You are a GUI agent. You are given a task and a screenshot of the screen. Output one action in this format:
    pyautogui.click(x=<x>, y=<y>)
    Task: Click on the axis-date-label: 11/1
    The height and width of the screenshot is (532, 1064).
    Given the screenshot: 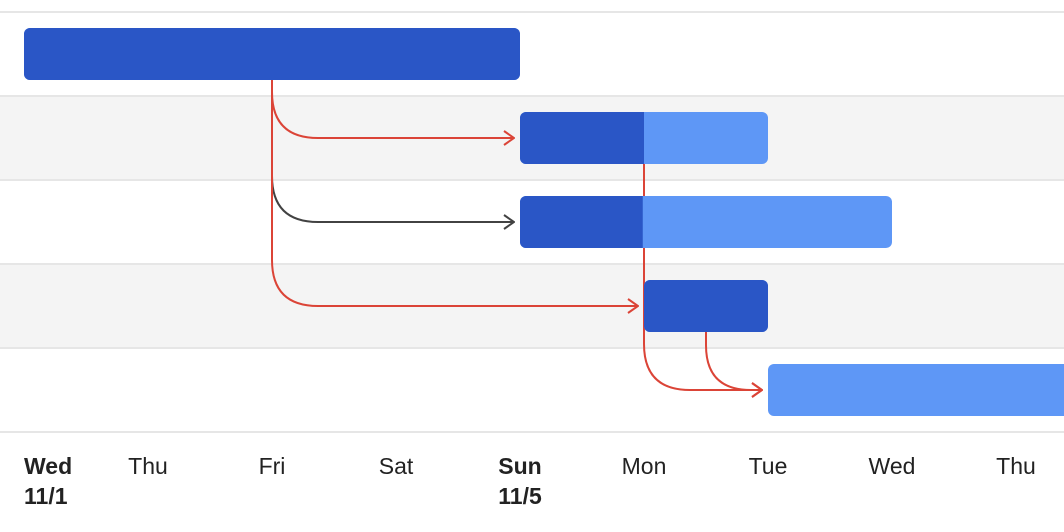 What is the action you would take?
    pyautogui.click(x=46, y=496)
    